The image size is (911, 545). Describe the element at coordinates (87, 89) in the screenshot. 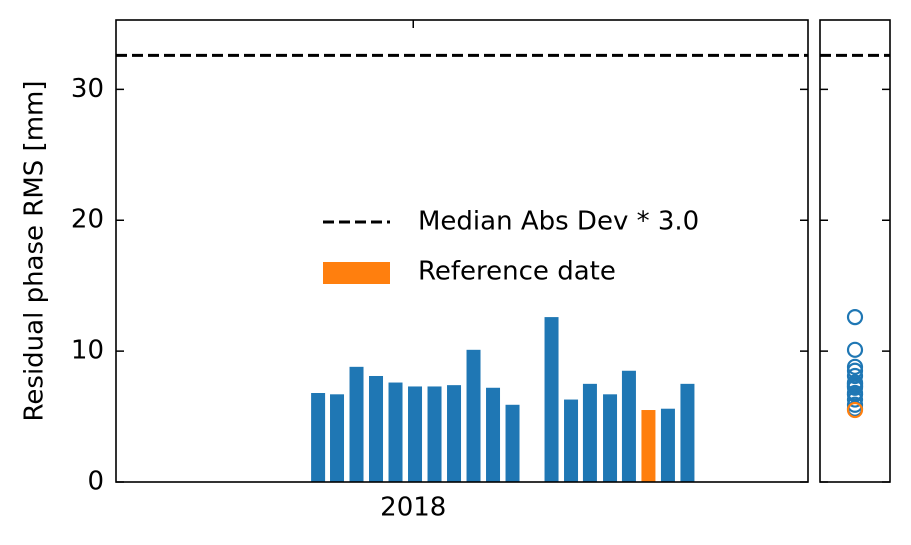

I see `y-tick-label: 30` at that location.